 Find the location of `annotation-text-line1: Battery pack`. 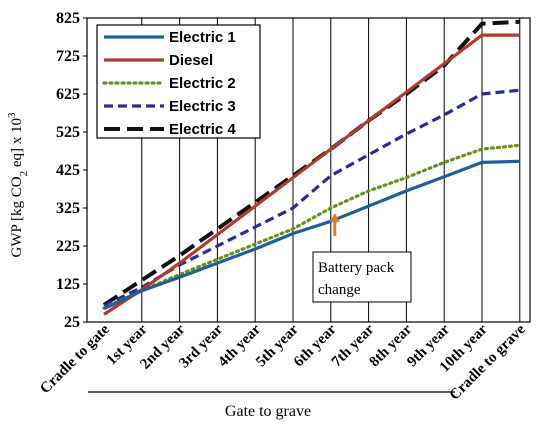

annotation-text-line1: Battery pack is located at coordinates (356, 268).